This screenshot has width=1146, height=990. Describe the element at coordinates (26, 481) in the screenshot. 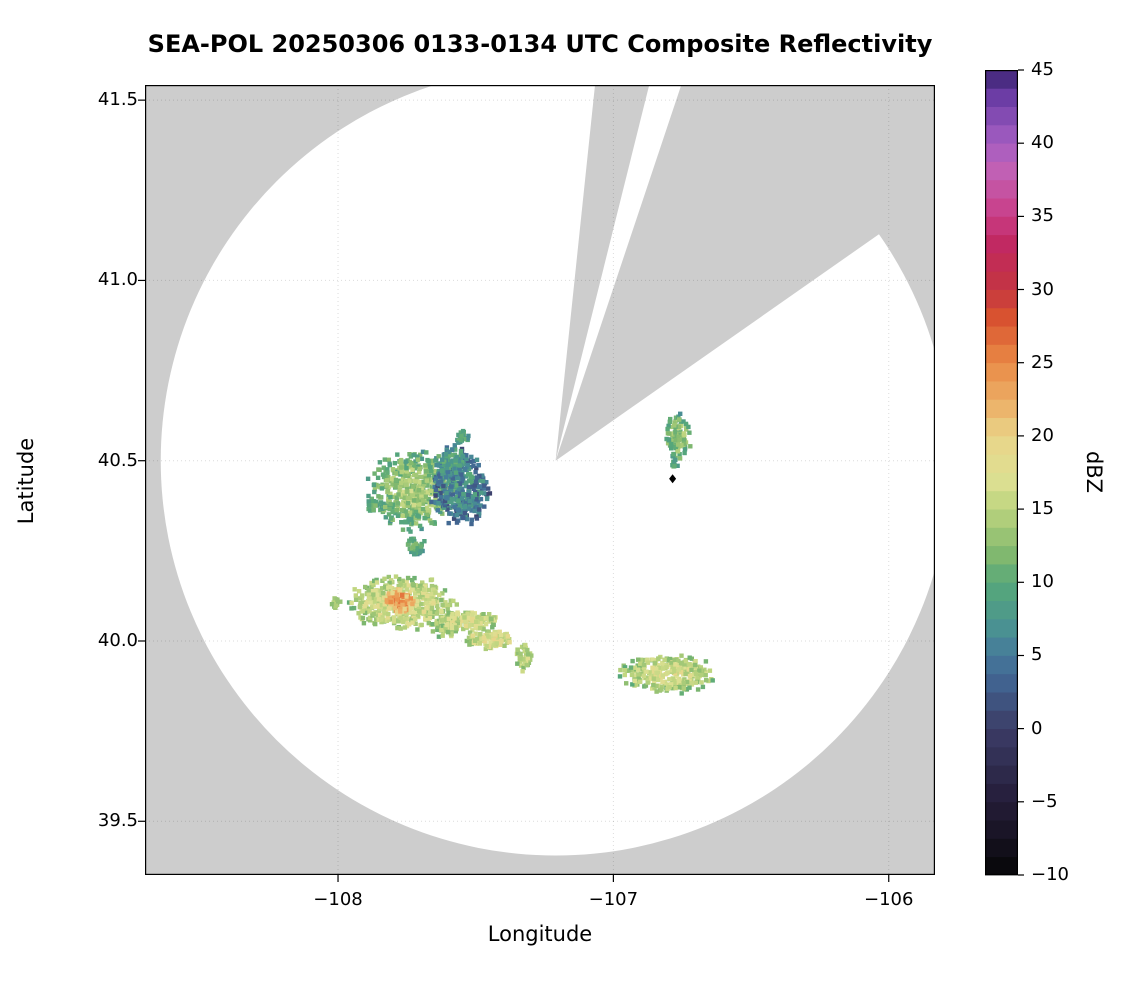

I see `y-axis-label: Latitude` at that location.